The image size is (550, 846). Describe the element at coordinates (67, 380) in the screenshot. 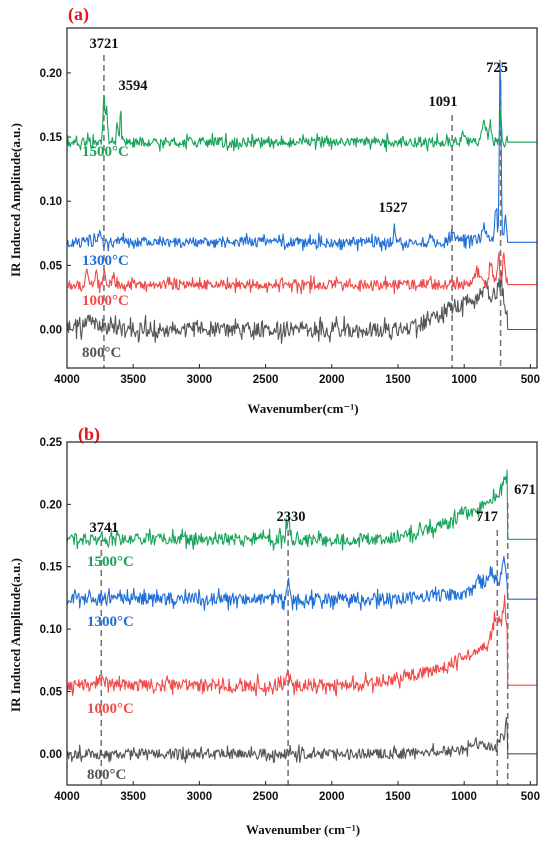

I see `x-tick-label-a: 4000` at that location.